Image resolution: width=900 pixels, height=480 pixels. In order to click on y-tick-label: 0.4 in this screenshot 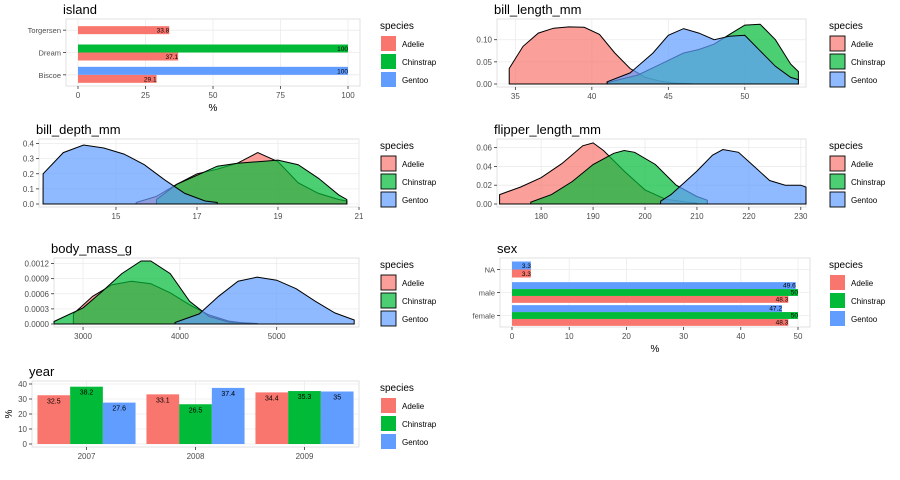, I will do `click(29, 144)`.